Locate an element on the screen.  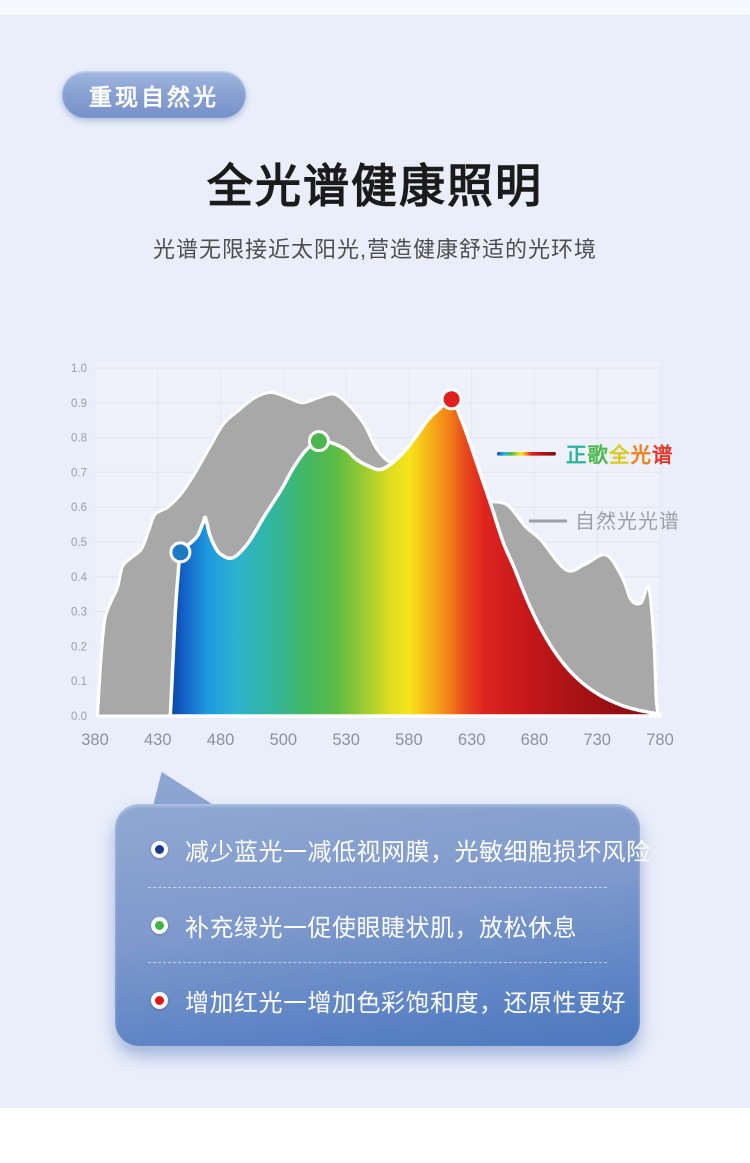
callout-item-red-light: 增加红光一增加色彩饱和度，还原性更好 is located at coordinates (385, 1000).